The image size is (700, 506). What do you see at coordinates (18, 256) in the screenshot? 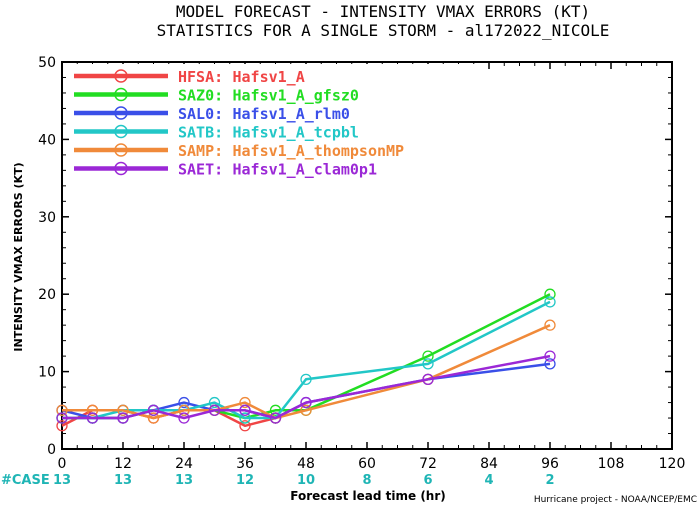
I see `y-axis-label: INTENSITY VMAX ERRORS (KT)` at bounding box center [18, 256].